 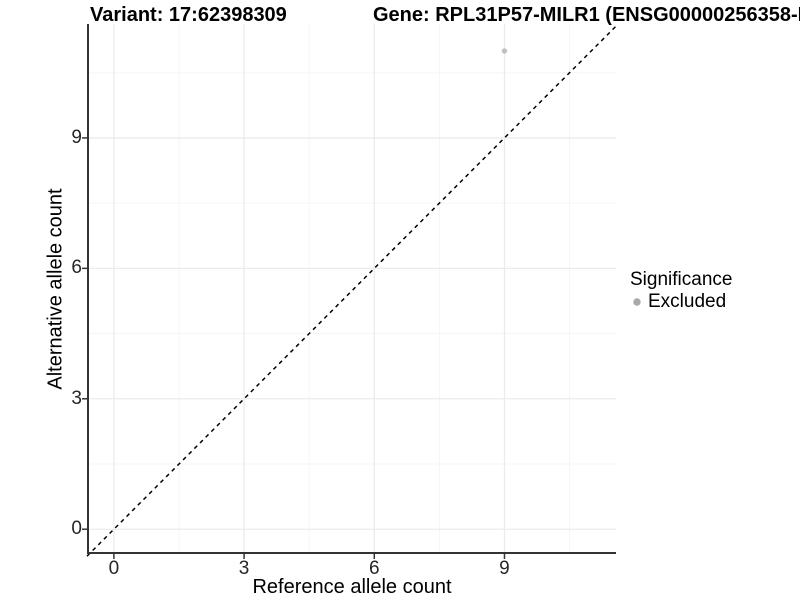 I want to click on y-tick-label: 0, so click(x=76, y=529).